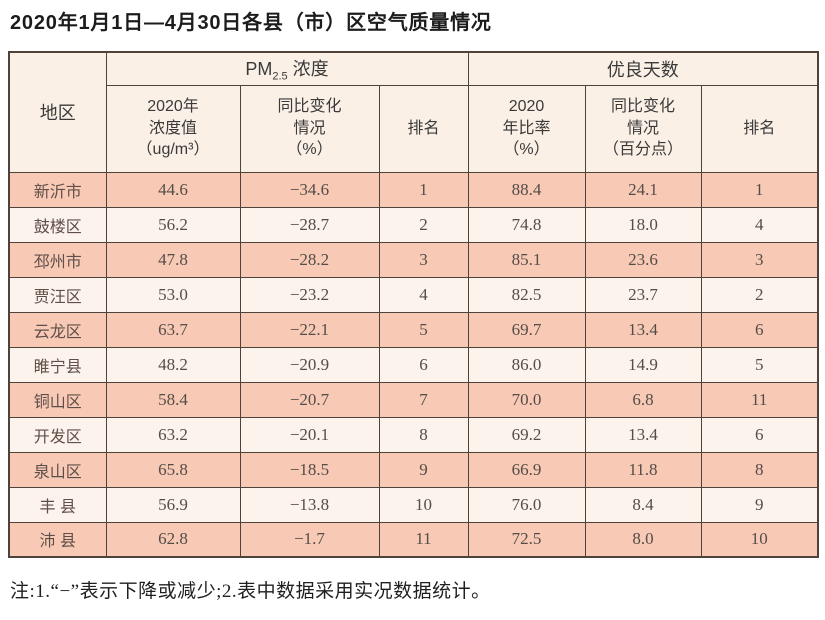  I want to click on good-rank-cell: 10, so click(759, 539).